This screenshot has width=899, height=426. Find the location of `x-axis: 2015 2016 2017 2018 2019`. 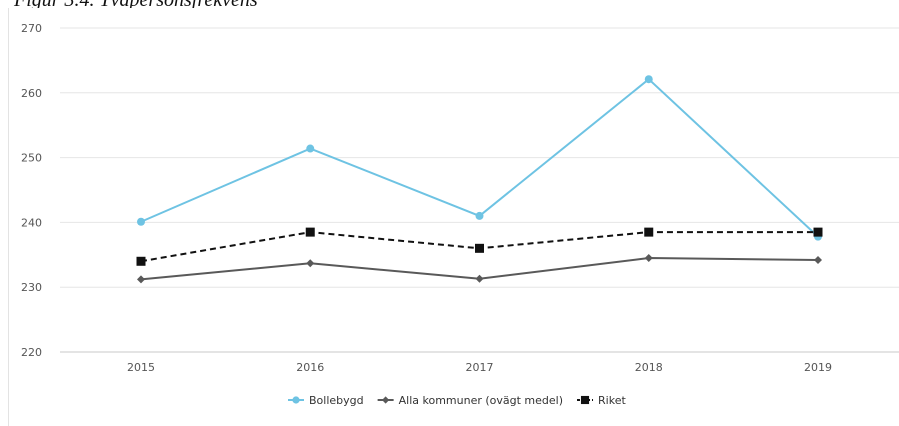

x-axis: 2015 2016 2017 2018 2019 is located at coordinates (479, 367).